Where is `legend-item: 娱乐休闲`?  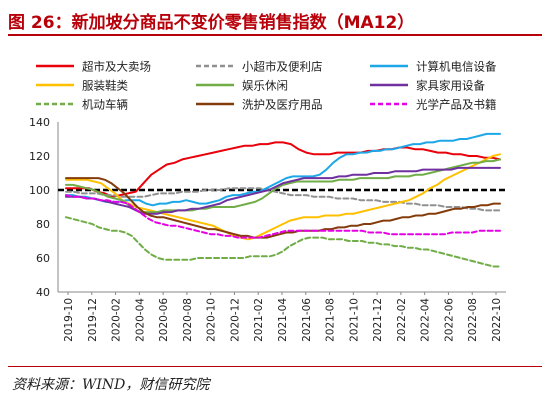
legend-item: 娱乐休闲 is located at coordinates (242, 86).